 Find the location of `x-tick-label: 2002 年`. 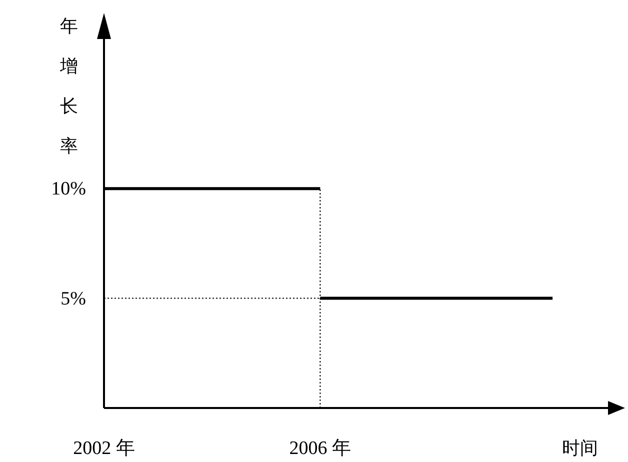

x-tick-label: 2002 年 is located at coordinates (104, 448).